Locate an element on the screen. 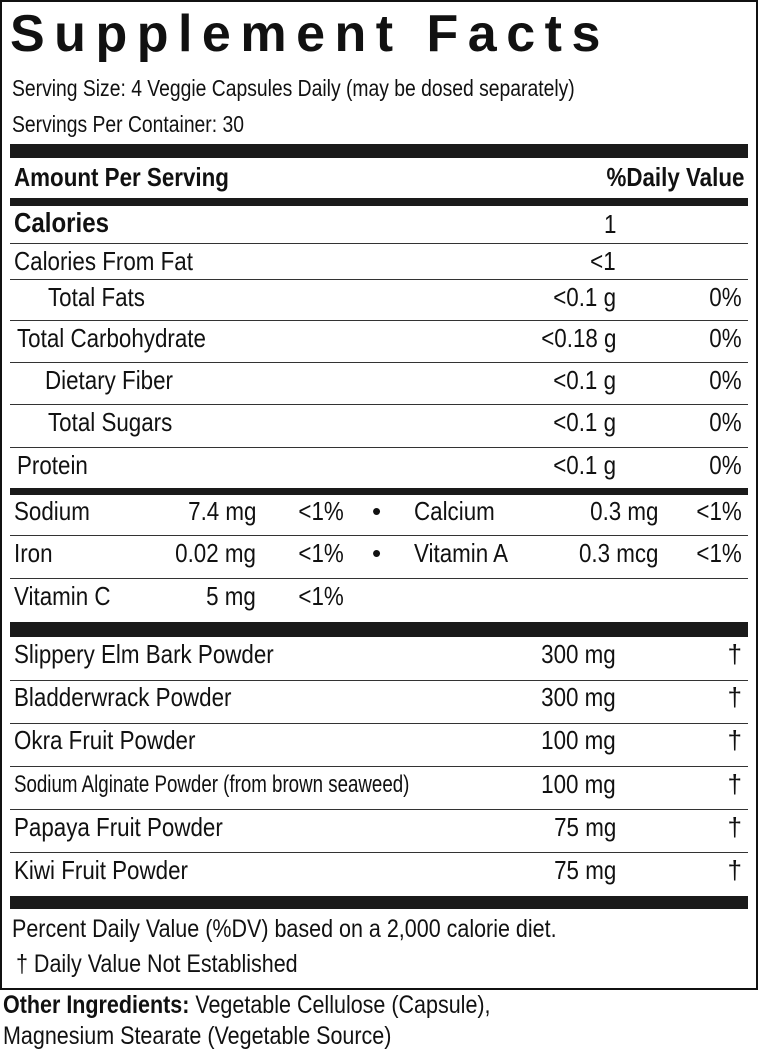 The width and height of the screenshot is (758, 1060). macro-label: Total Fats is located at coordinates (96, 297).